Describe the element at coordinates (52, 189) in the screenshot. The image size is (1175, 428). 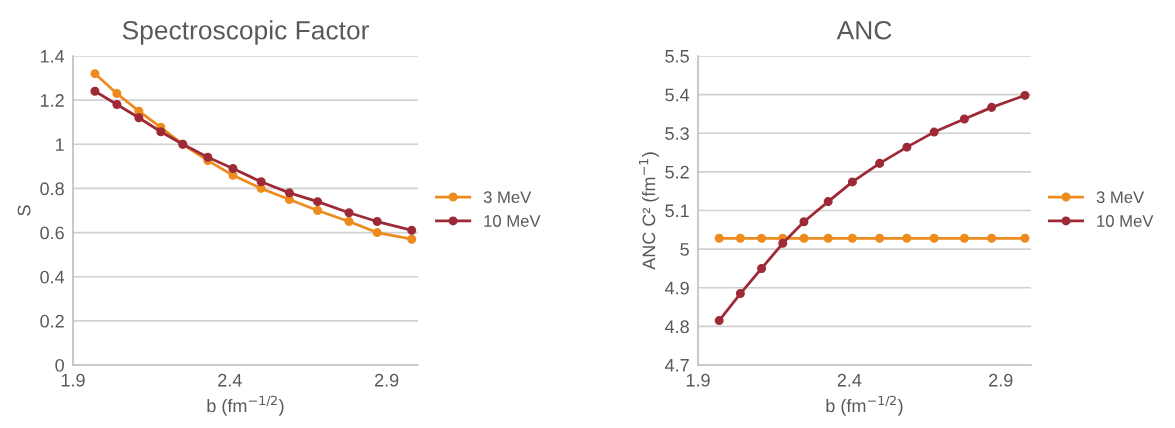
I see `y-tick-label: 0.8` at that location.